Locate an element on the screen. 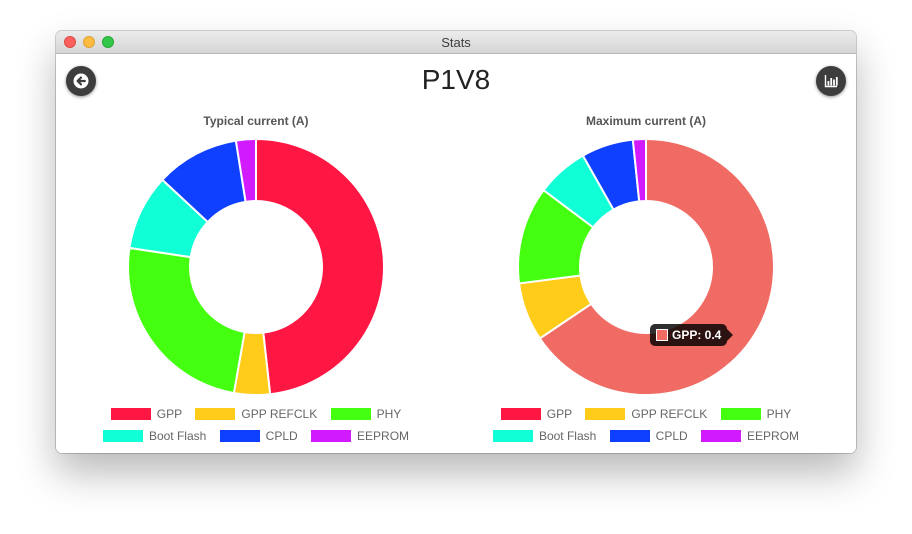  chart-title-typical: Typical current (A) is located at coordinates (256, 121).